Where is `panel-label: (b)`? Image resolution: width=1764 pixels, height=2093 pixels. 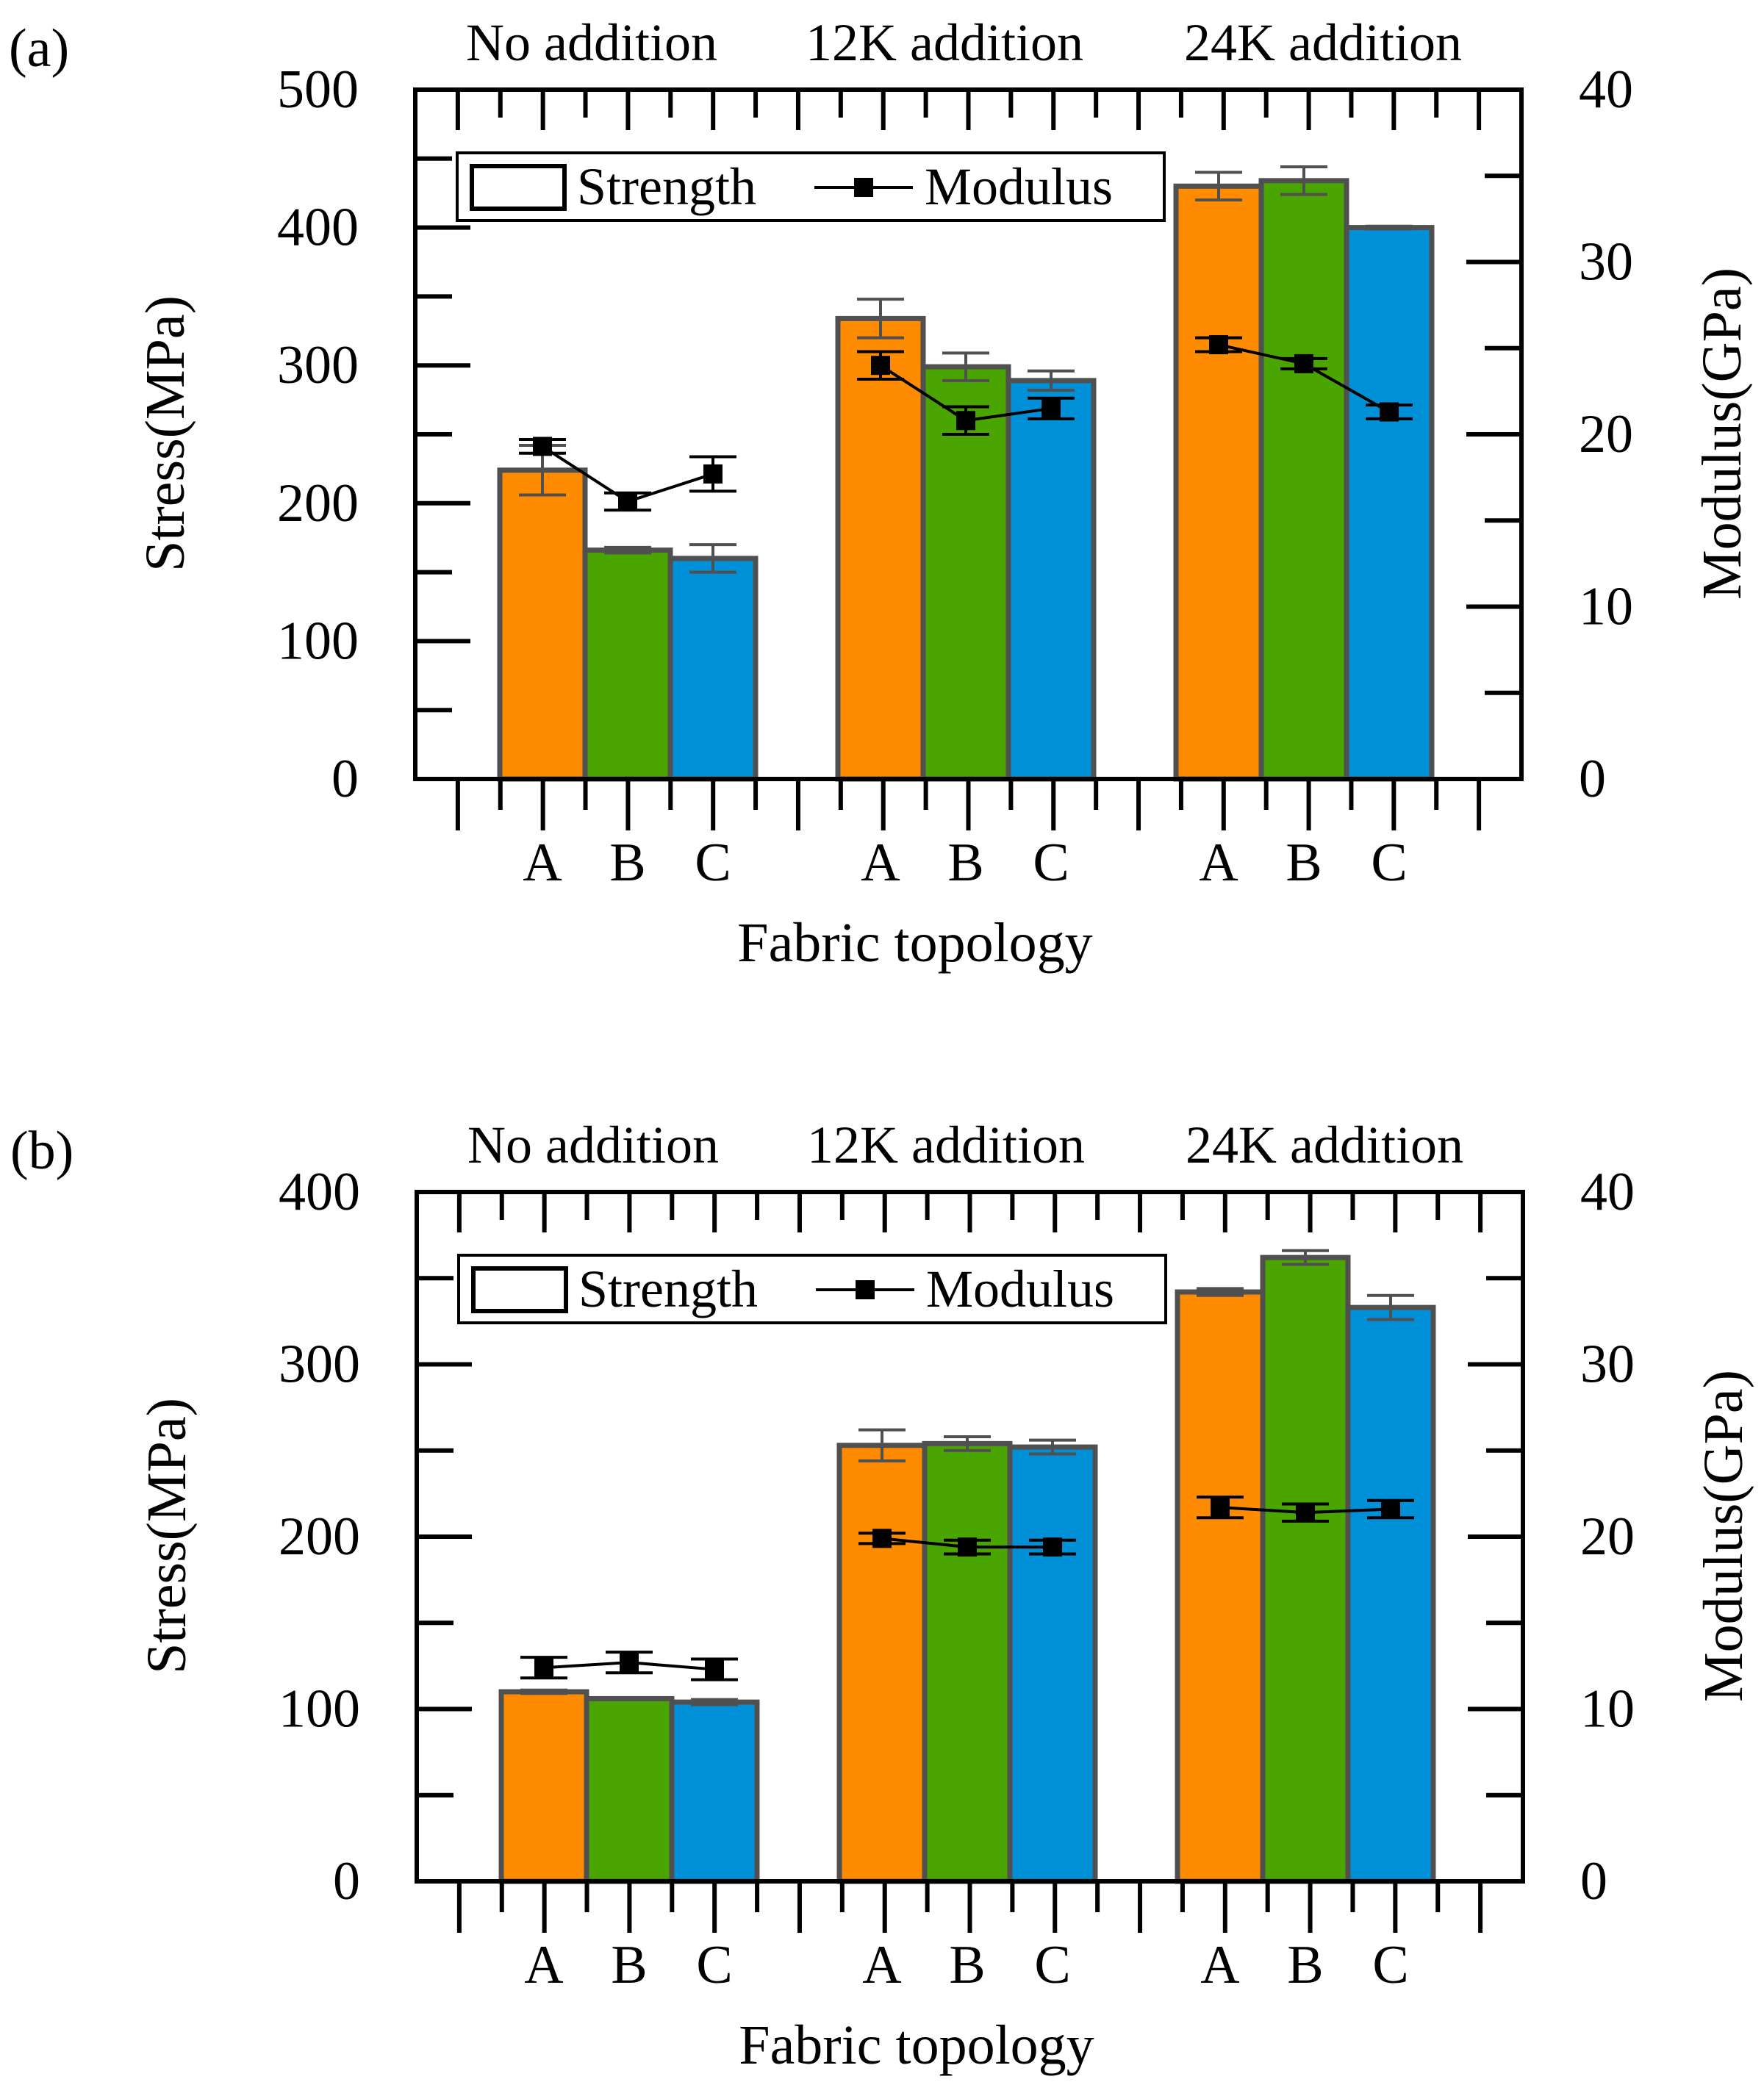 panel-label: (b) is located at coordinates (42, 1151).